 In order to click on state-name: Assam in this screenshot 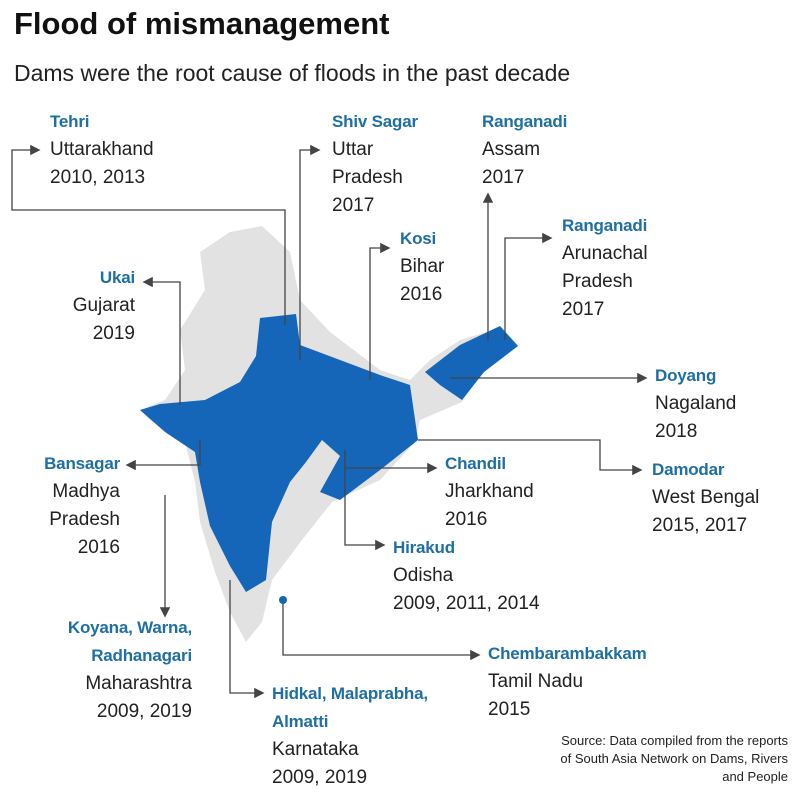, I will do `click(511, 149)`.